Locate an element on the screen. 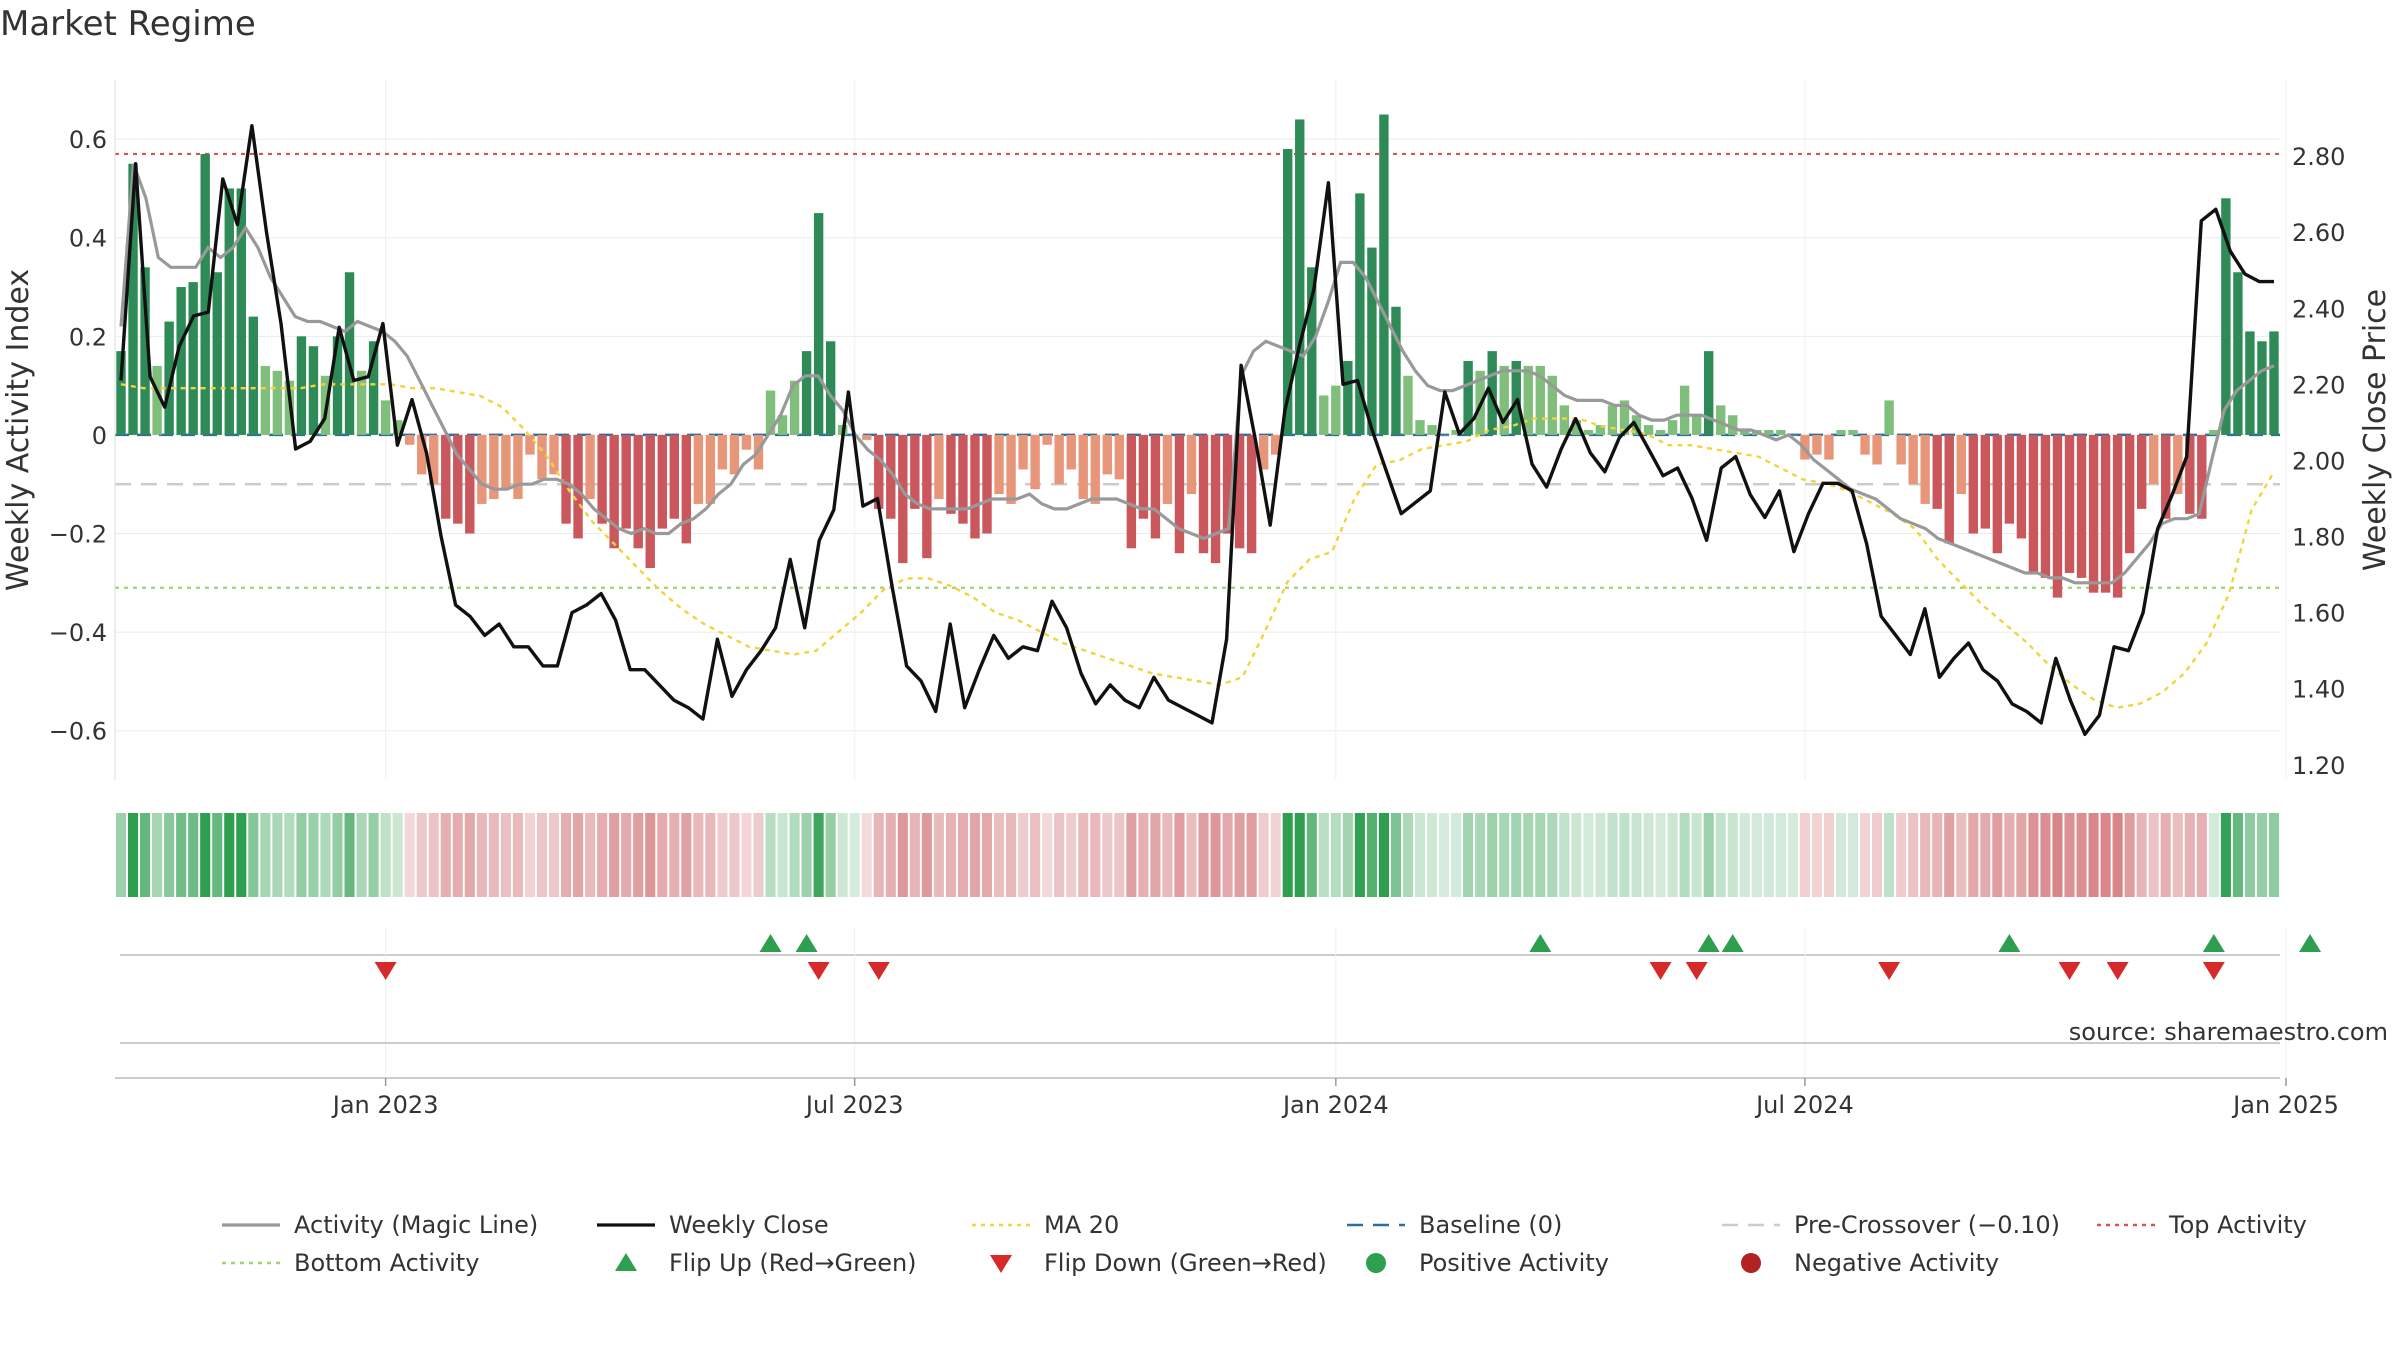  y2-tick-label: 1.60 is located at coordinates (2318, 614).